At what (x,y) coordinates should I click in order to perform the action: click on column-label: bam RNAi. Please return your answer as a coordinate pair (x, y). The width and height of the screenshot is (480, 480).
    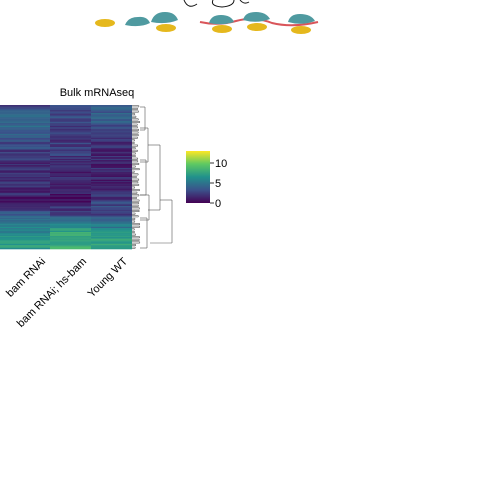
    Looking at the image, I should click on (26, 278).